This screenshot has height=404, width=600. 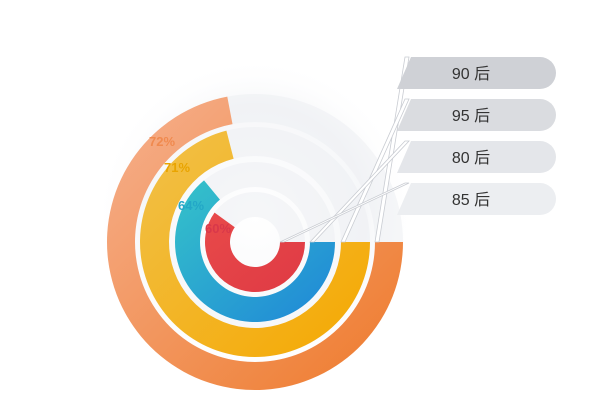 I want to click on legend-label-4: 85 后, so click(x=471, y=200).